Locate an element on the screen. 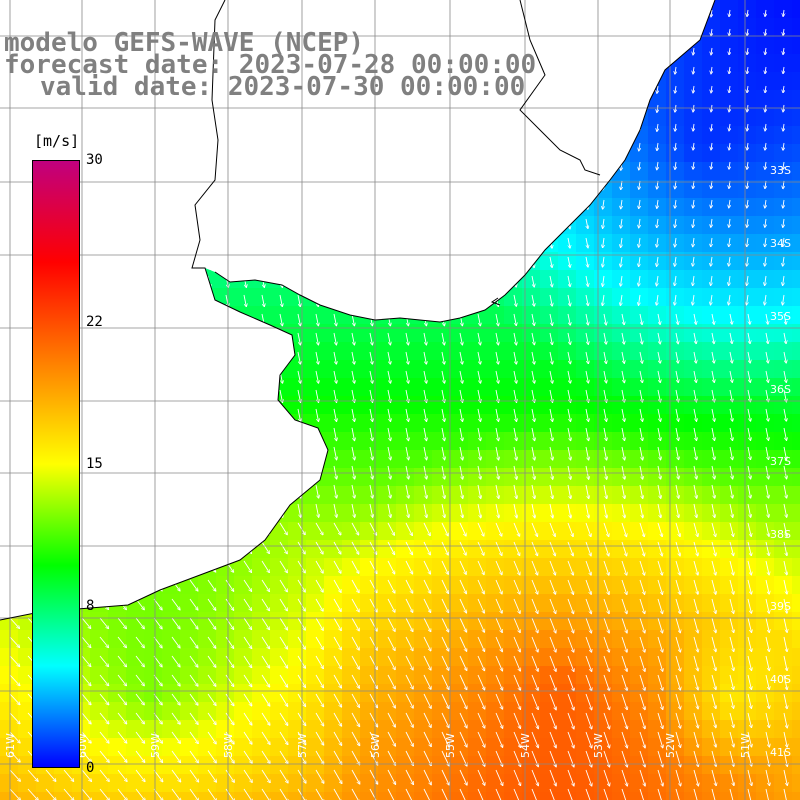 This screenshot has width=800, height=800. latitude-label: 41S is located at coordinates (780, 752).